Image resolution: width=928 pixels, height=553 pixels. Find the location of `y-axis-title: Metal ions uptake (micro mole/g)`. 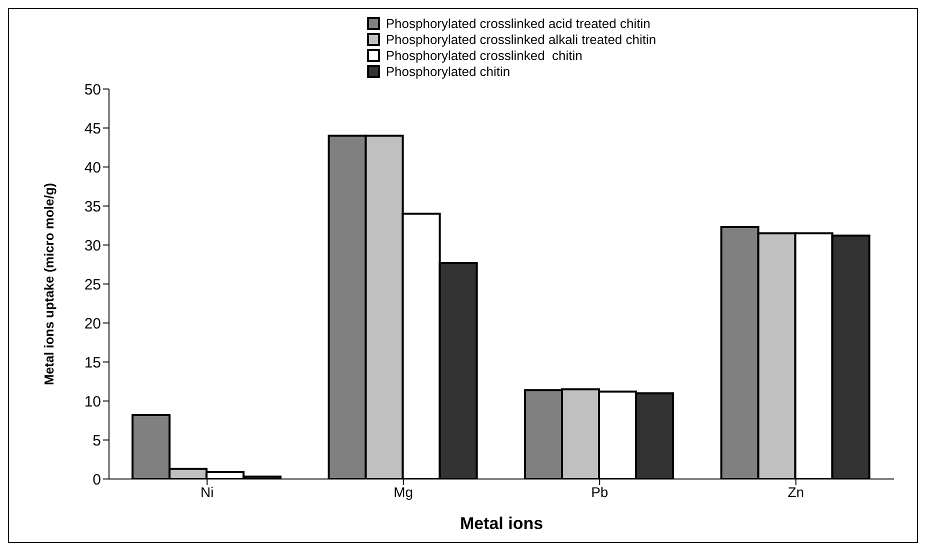

y-axis-title: Metal ions uptake (micro mole/g) is located at coordinates (49, 284).